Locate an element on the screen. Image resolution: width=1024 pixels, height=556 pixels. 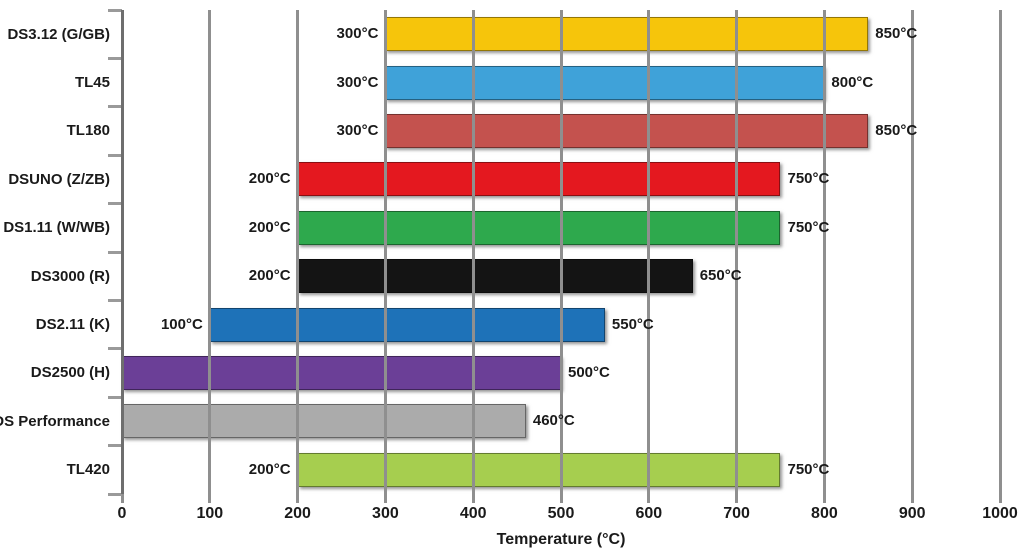
category-label: DSUNO (Z/ZB) is located at coordinates (59, 179).